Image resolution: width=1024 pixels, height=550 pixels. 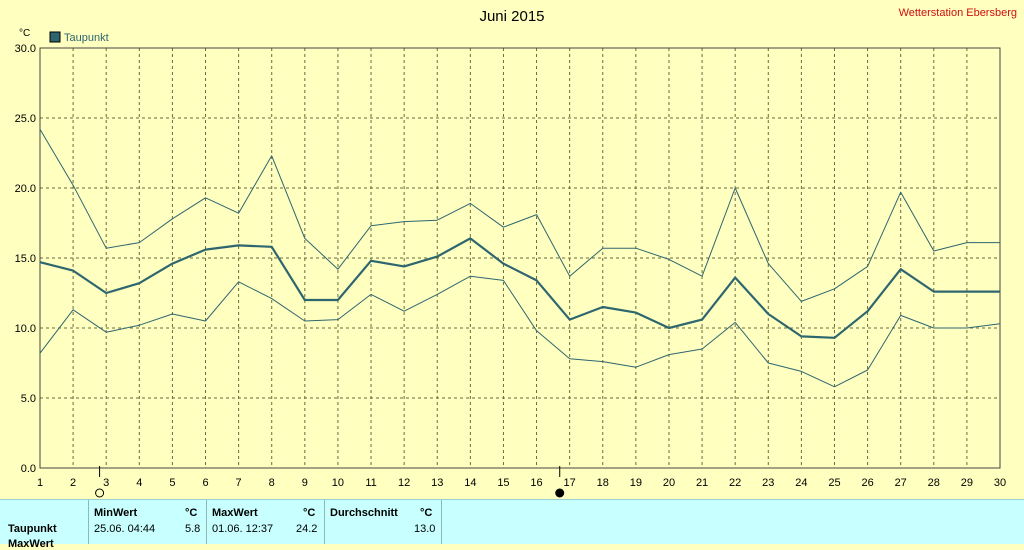 What do you see at coordinates (570, 483) in the screenshot?
I see `x-tick-label: 17` at bounding box center [570, 483].